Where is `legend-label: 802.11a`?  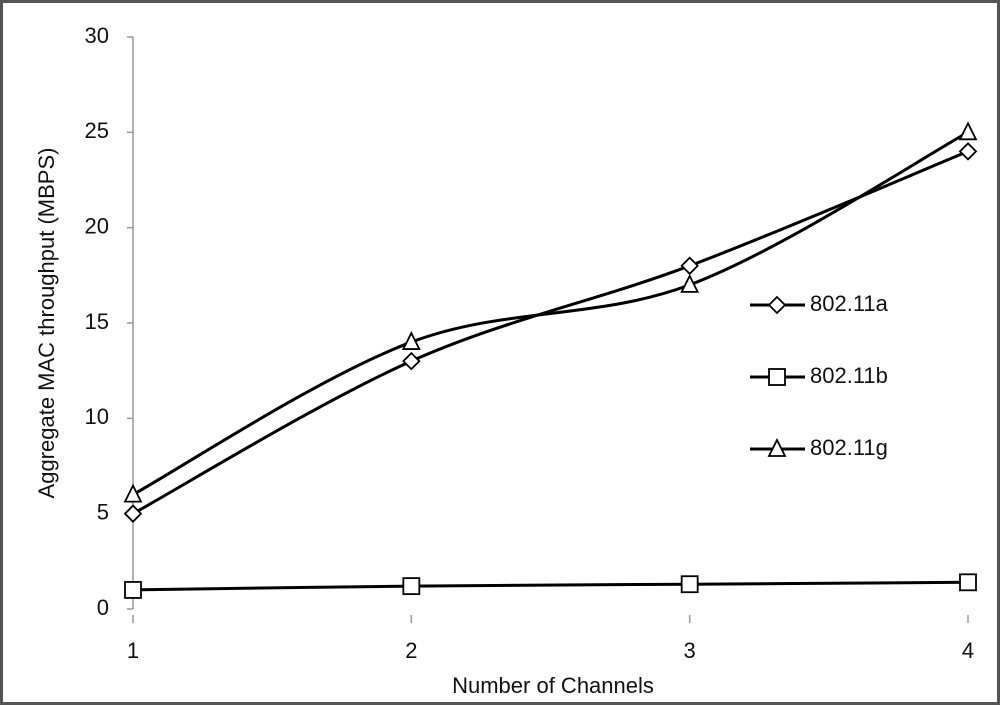 legend-label: 802.11a is located at coordinates (849, 303).